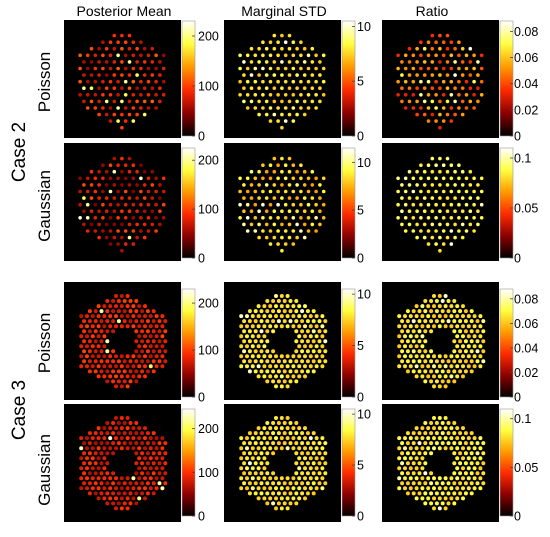  What do you see at coordinates (360, 517) in the screenshot?
I see `colorbar-tick-label: 0` at bounding box center [360, 517].